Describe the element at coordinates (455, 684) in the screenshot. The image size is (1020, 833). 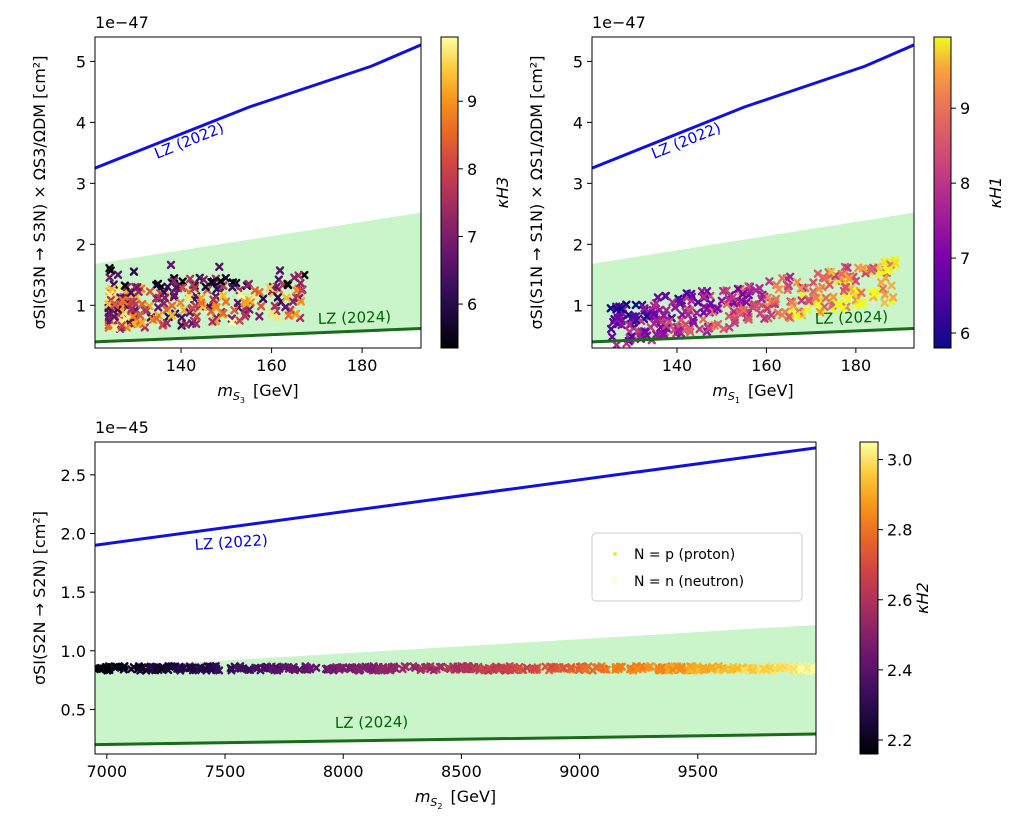
I see `allowed-band` at that location.